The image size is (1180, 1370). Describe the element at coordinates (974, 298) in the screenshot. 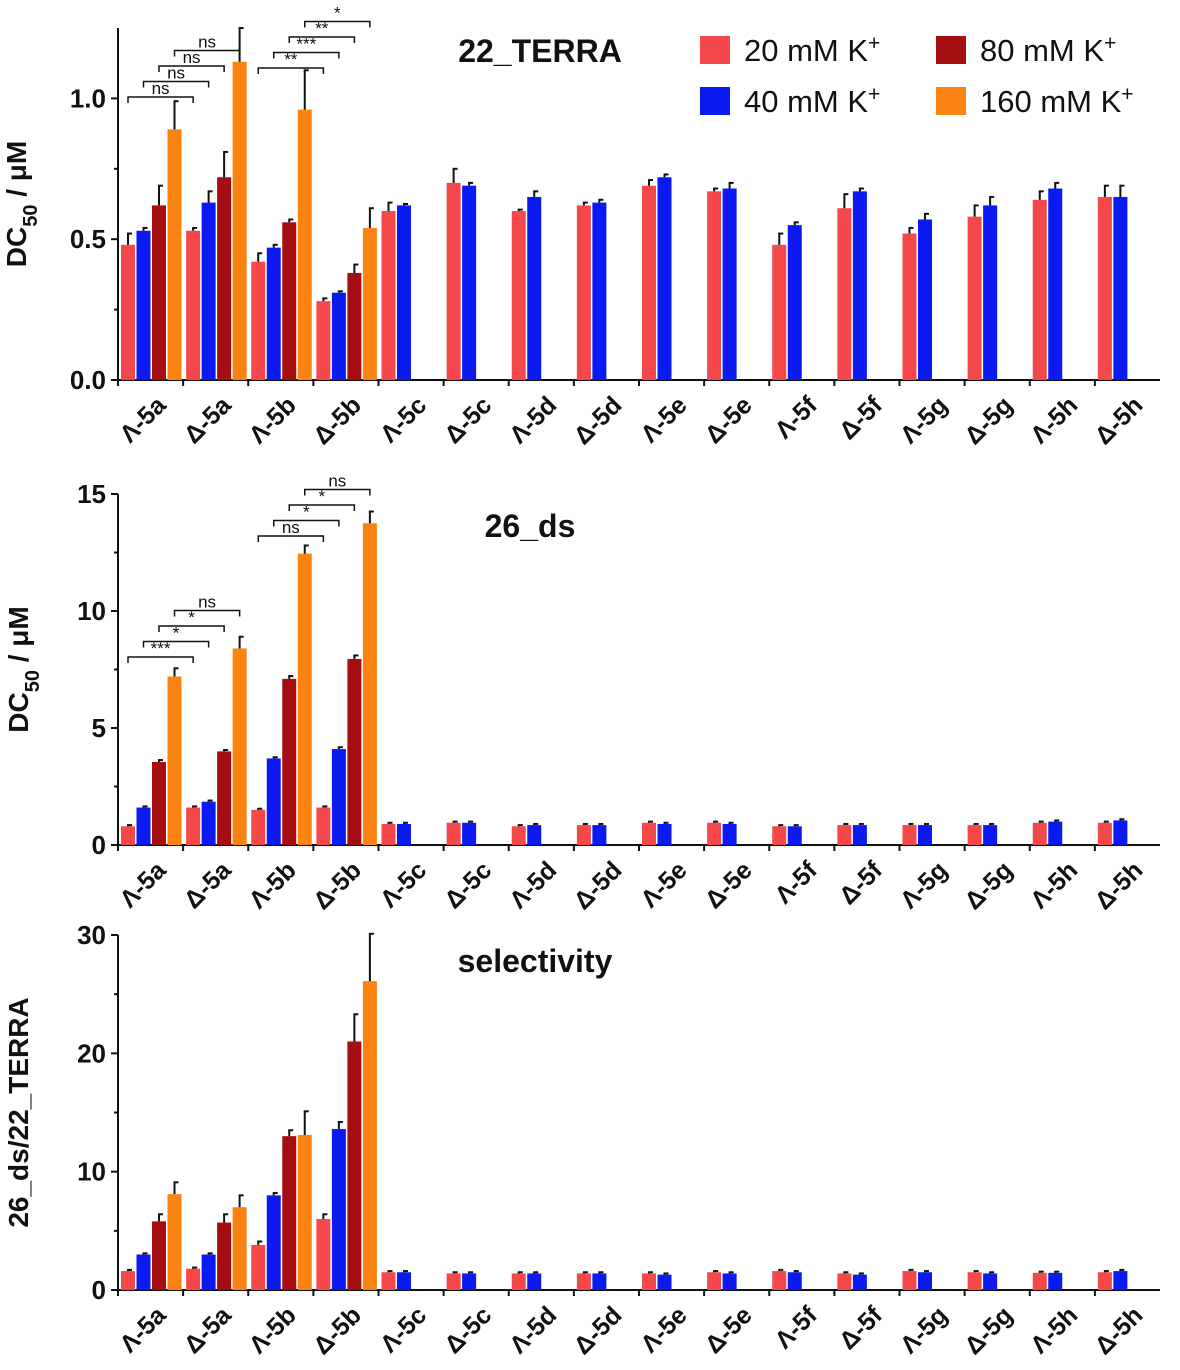

I see `bar-Δ-5g-series-1` at that location.